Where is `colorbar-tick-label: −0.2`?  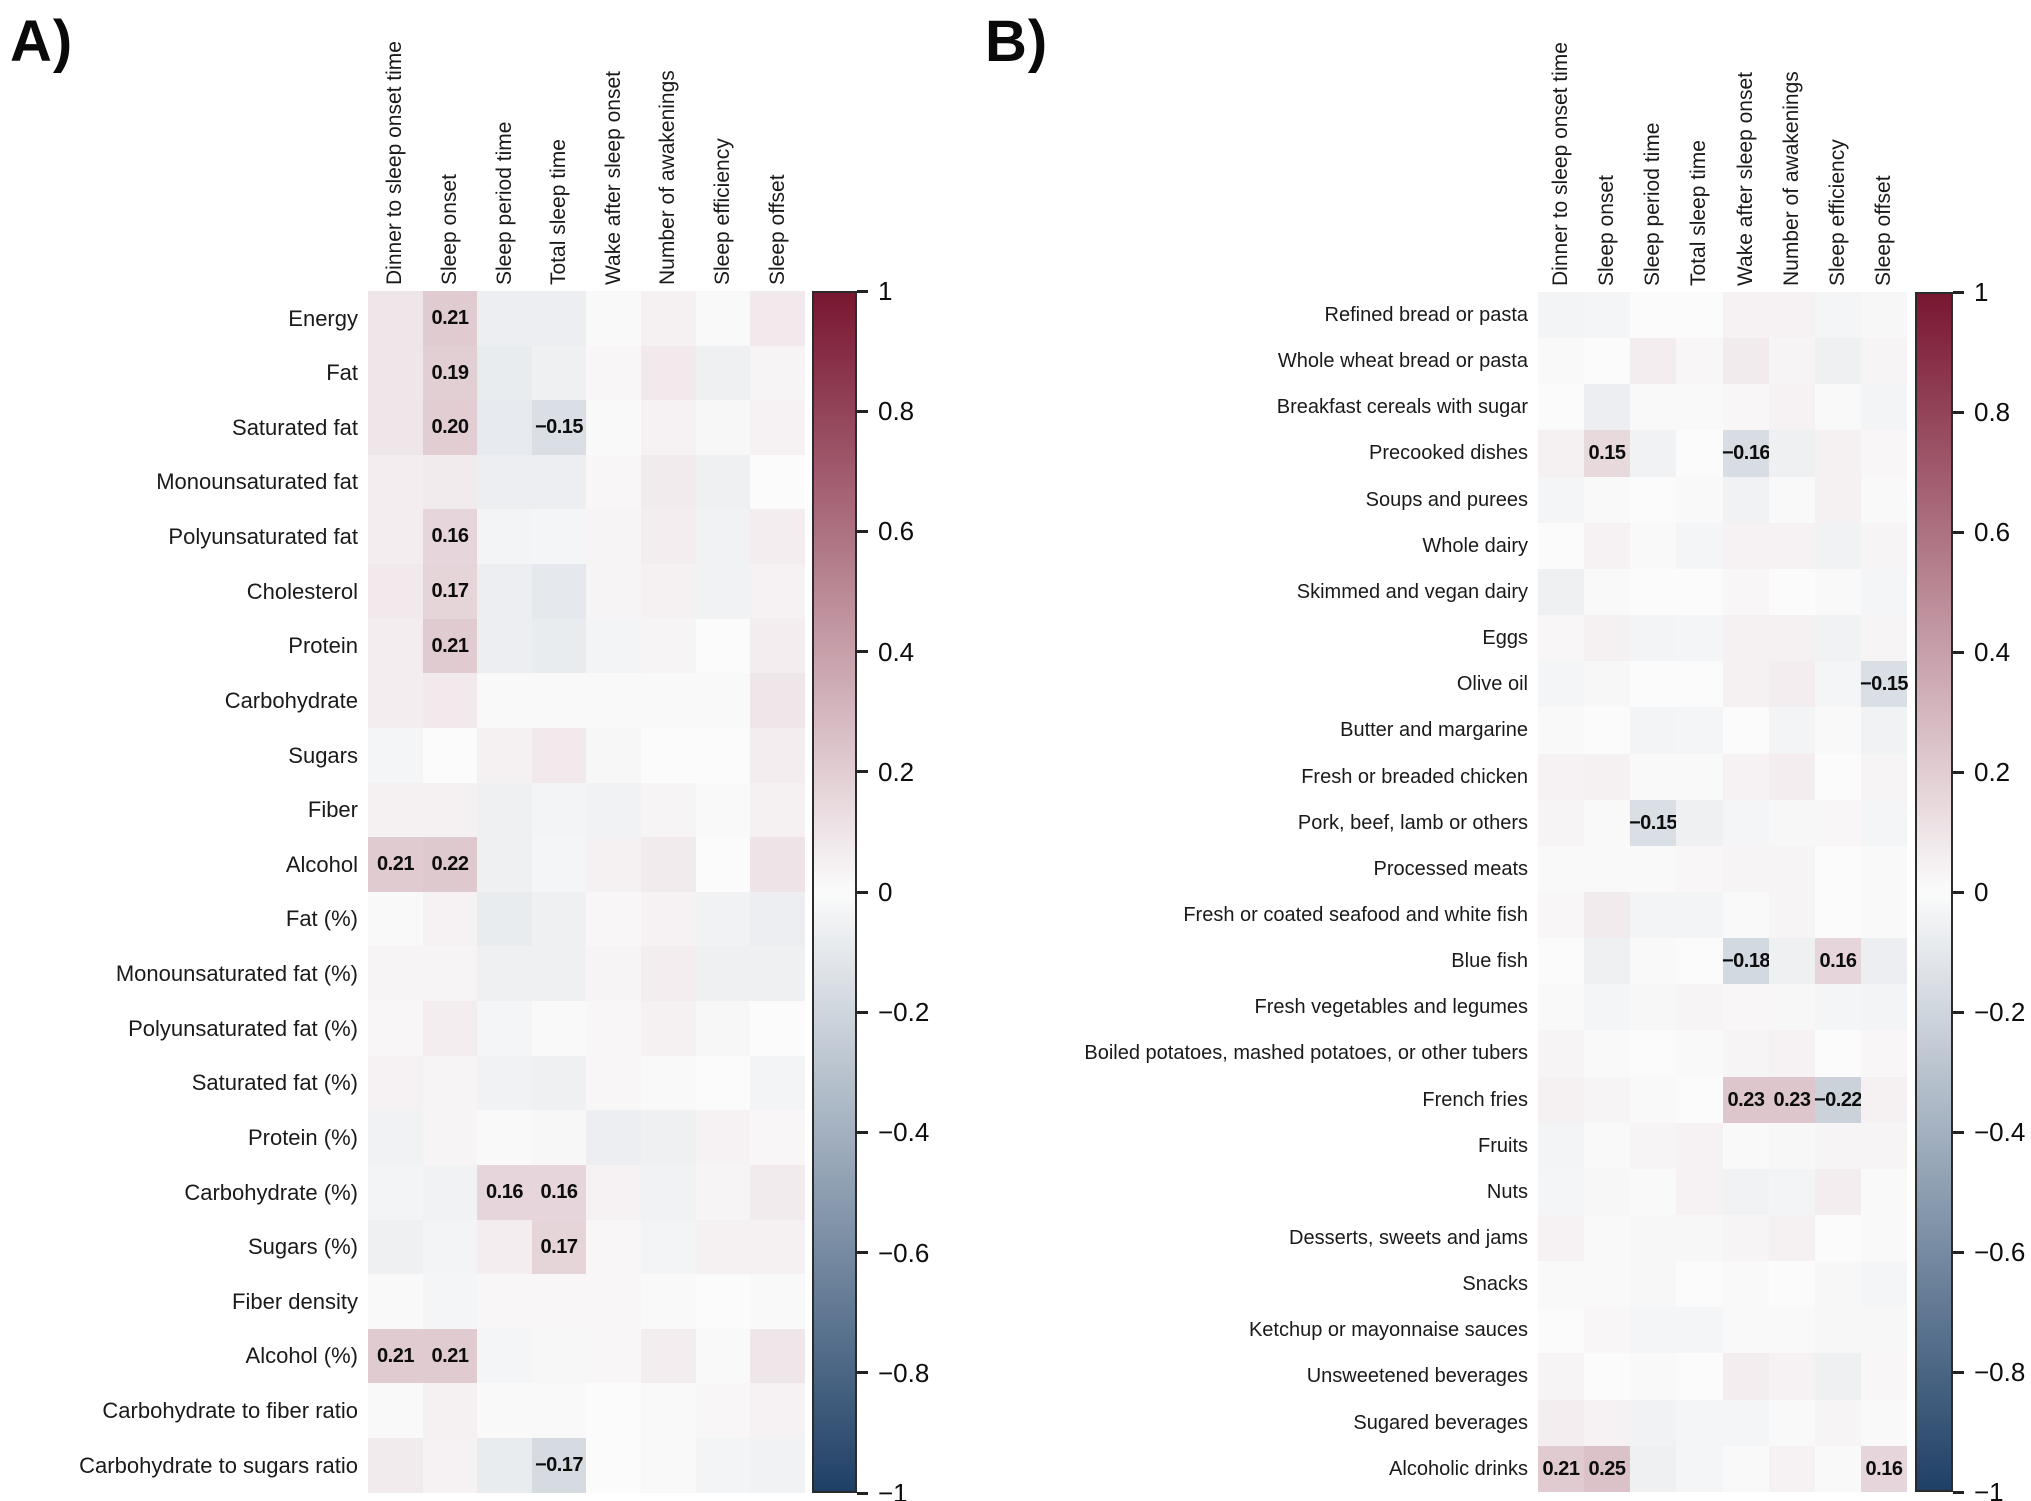 colorbar-tick-label: −0.2 is located at coordinates (904, 1012).